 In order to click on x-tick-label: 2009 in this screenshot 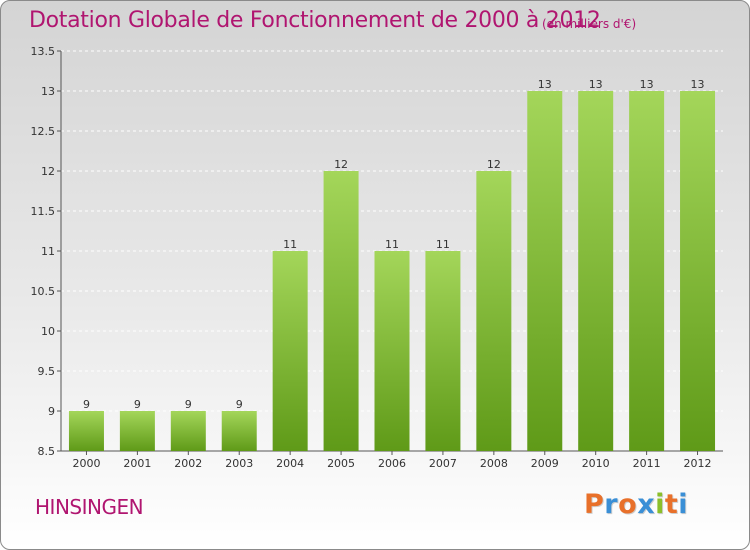, I will do `click(545, 463)`.